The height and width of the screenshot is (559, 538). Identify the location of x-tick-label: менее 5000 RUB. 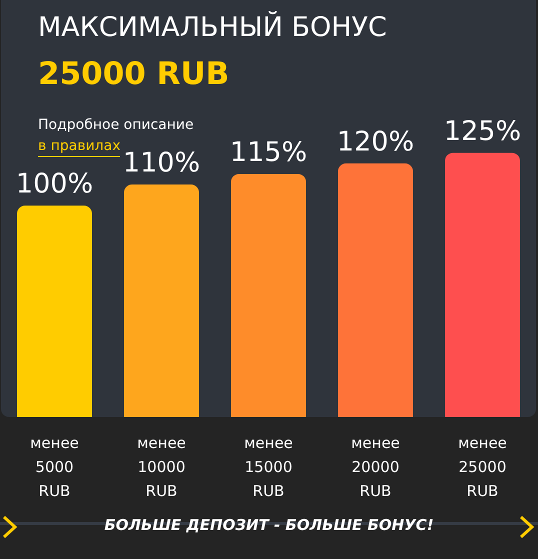
(54, 467).